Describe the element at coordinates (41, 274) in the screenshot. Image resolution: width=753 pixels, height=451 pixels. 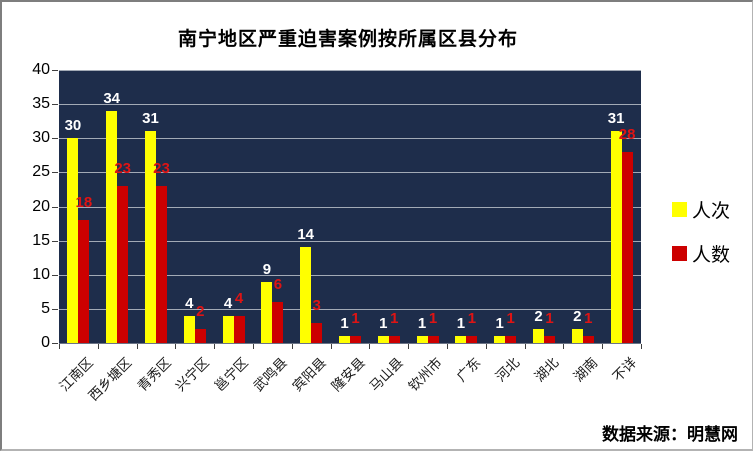
I see `y-axis-label: 10` at that location.